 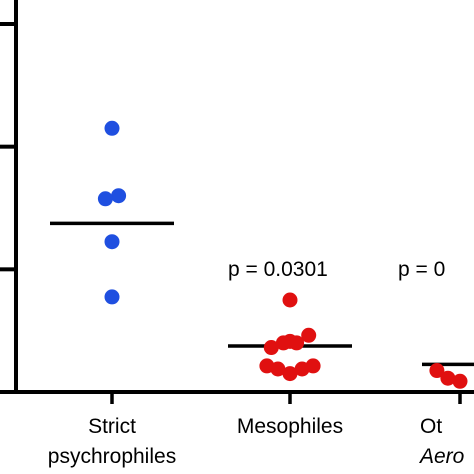 What do you see at coordinates (441, 456) in the screenshot?
I see `category-label: Aero` at bounding box center [441, 456].